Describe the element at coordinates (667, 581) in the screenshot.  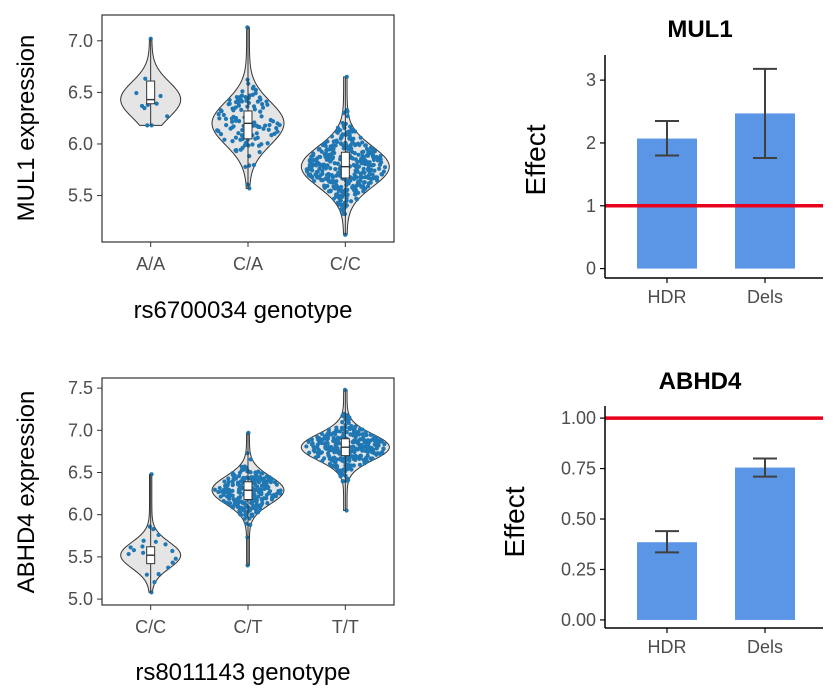
I see `abhd4-effect-bar-hdr` at that location.